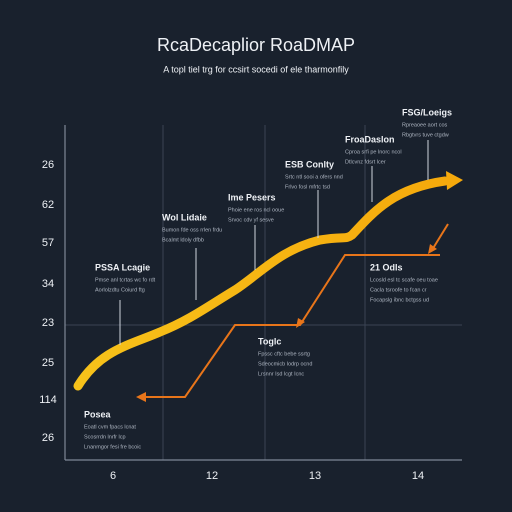 The width and height of the screenshot is (512, 512). Describe the element at coordinates (373, 152) in the screenshot. I see `annotation-text: Cproa srfi pe lnorc ncol` at that location.